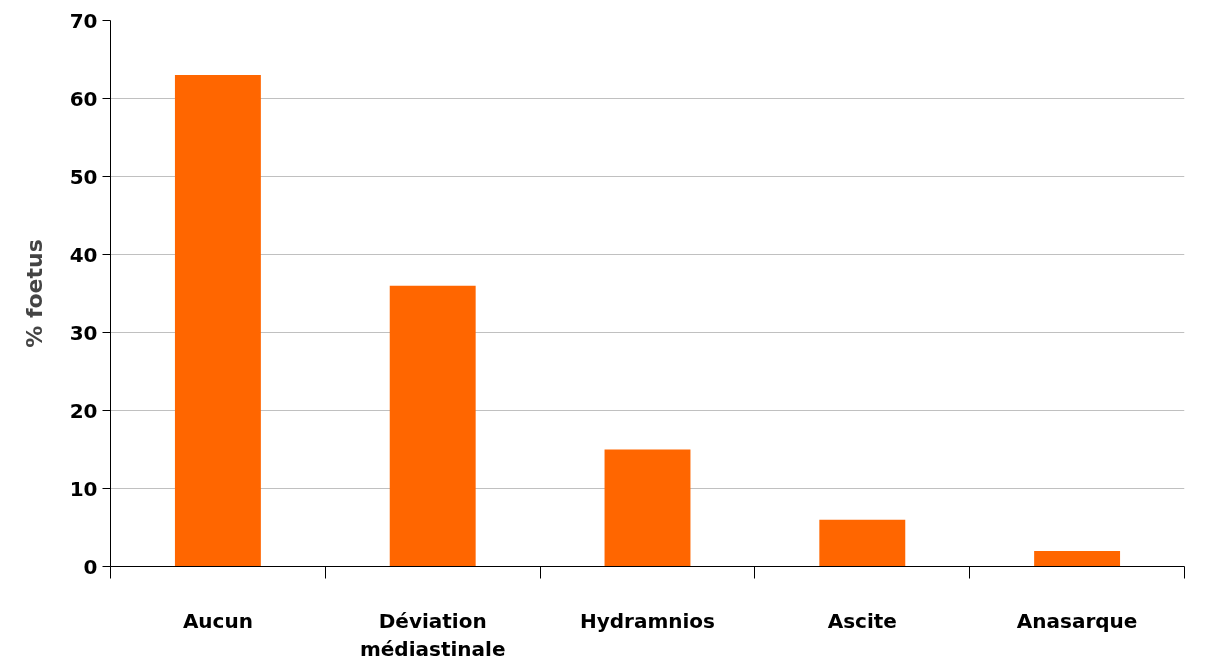 This screenshot has height=664, width=1224. What do you see at coordinates (83, 176) in the screenshot?
I see `y-tick-label: 50` at bounding box center [83, 176].